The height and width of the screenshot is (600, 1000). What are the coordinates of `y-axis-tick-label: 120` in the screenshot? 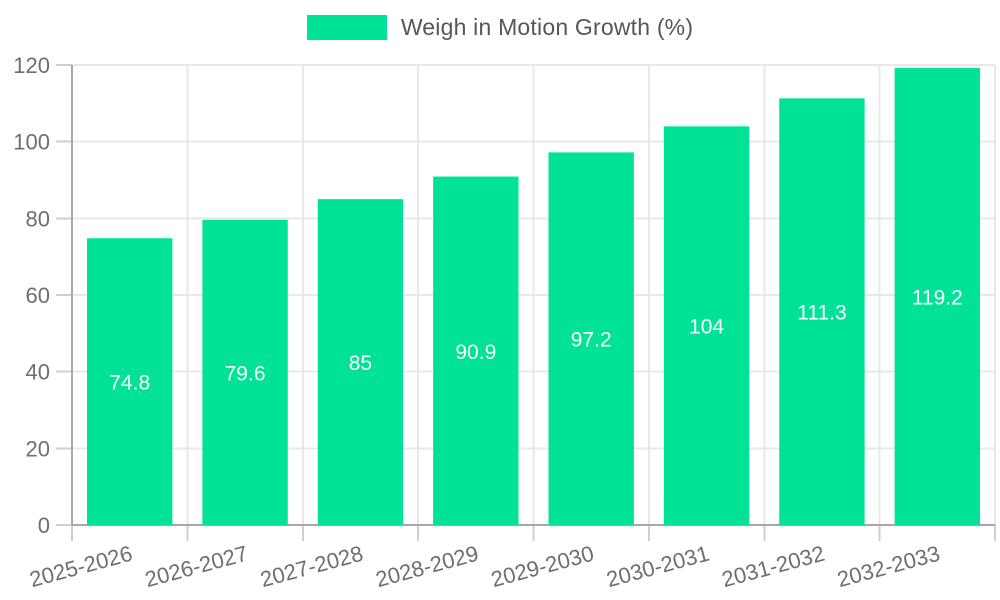 It's located at (31, 65).